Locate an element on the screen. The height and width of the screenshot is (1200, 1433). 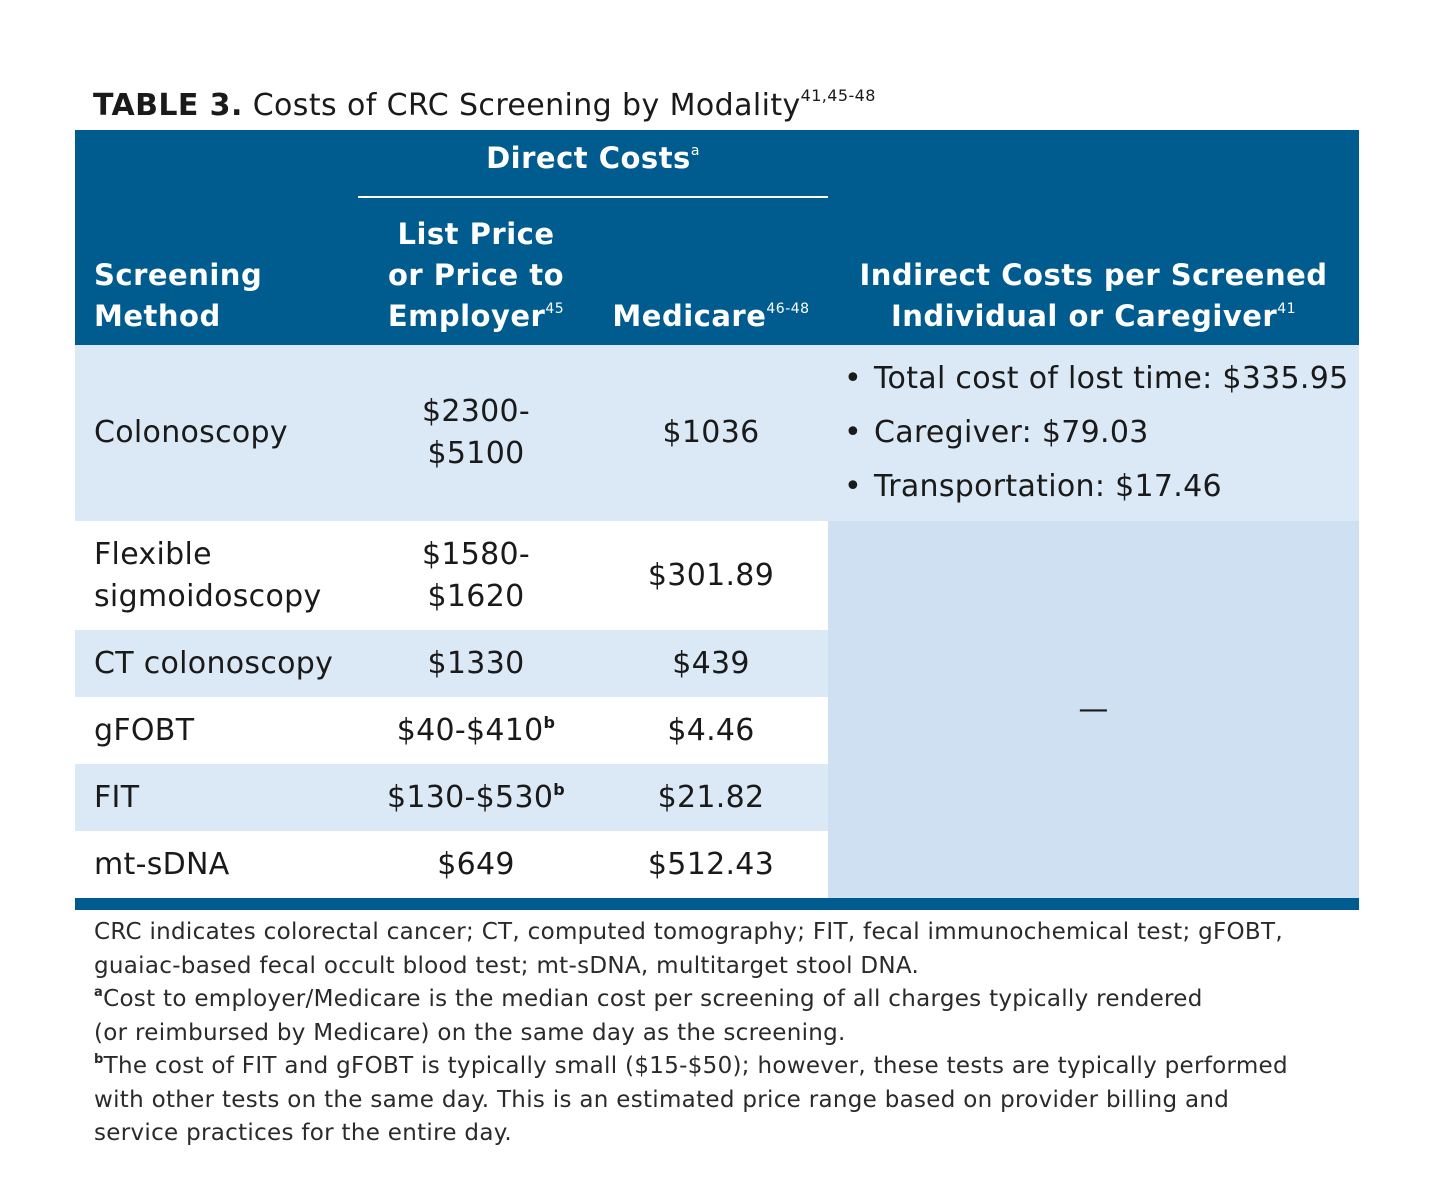
cell-method-line: Colonoscopy is located at coordinates (191, 432).